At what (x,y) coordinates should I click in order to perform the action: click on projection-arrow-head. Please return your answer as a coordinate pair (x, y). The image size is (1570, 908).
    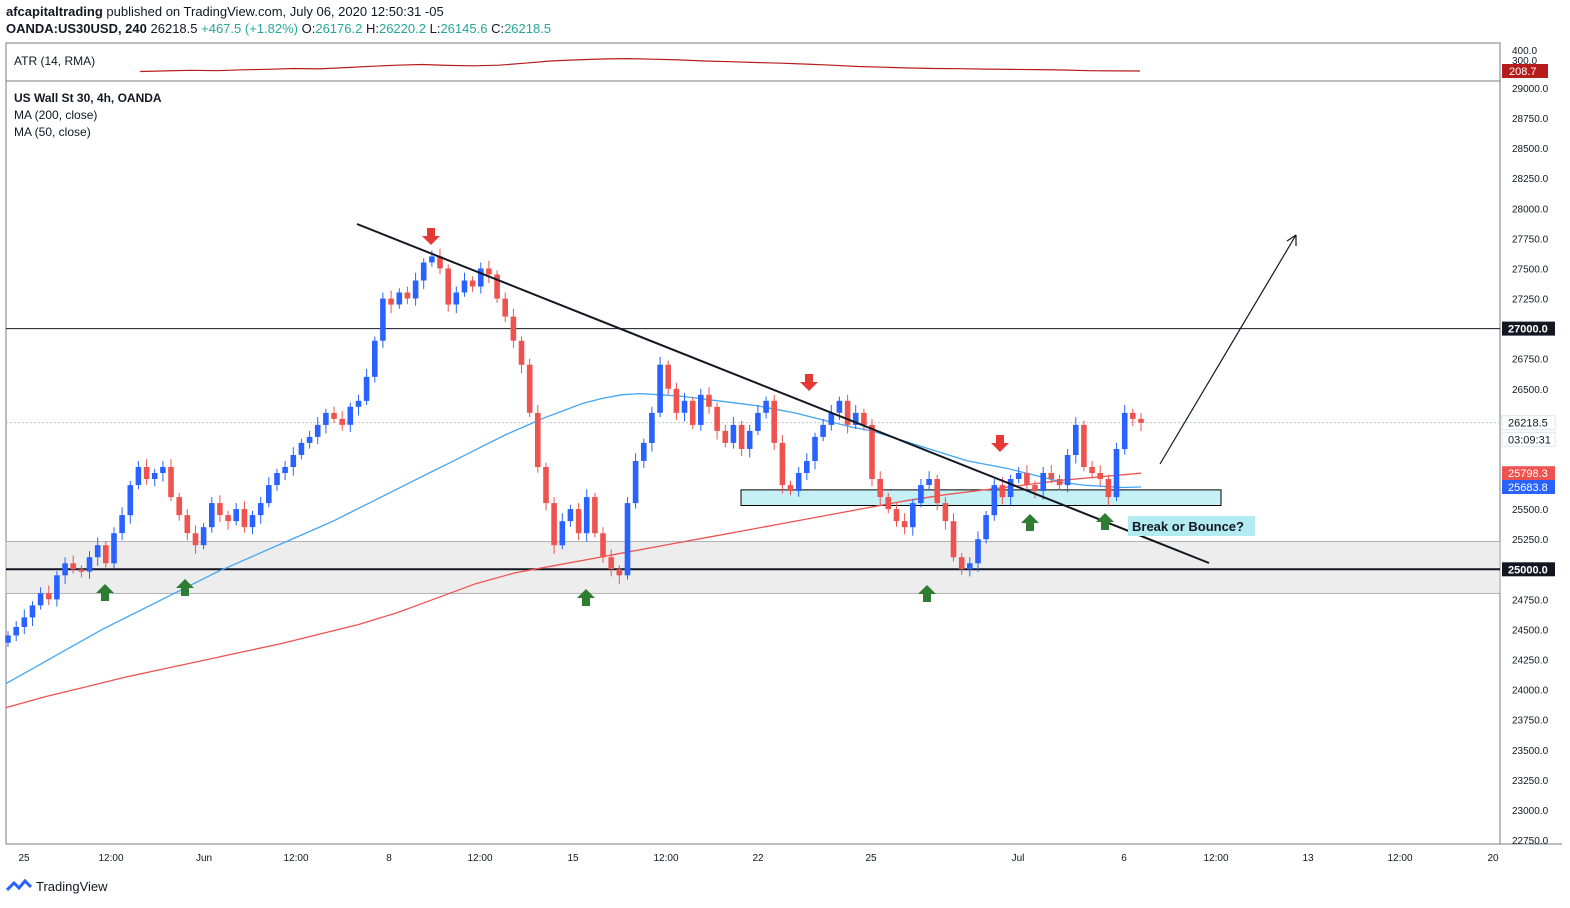
    Looking at the image, I should click on (1291, 240).